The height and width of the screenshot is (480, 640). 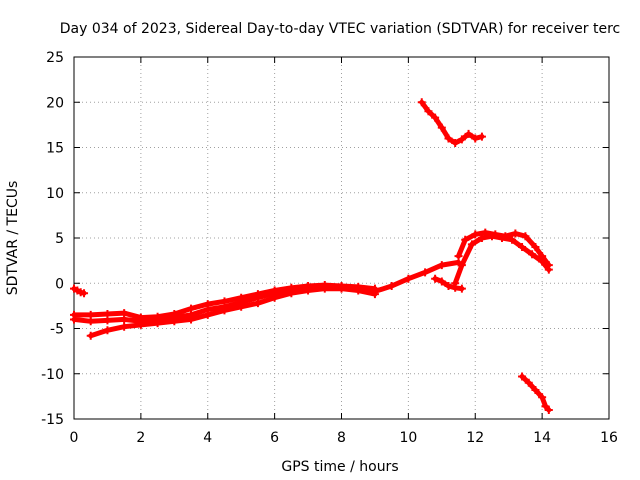 What do you see at coordinates (339, 467) in the screenshot?
I see `x-axis-label: GPS time / hours` at bounding box center [339, 467].